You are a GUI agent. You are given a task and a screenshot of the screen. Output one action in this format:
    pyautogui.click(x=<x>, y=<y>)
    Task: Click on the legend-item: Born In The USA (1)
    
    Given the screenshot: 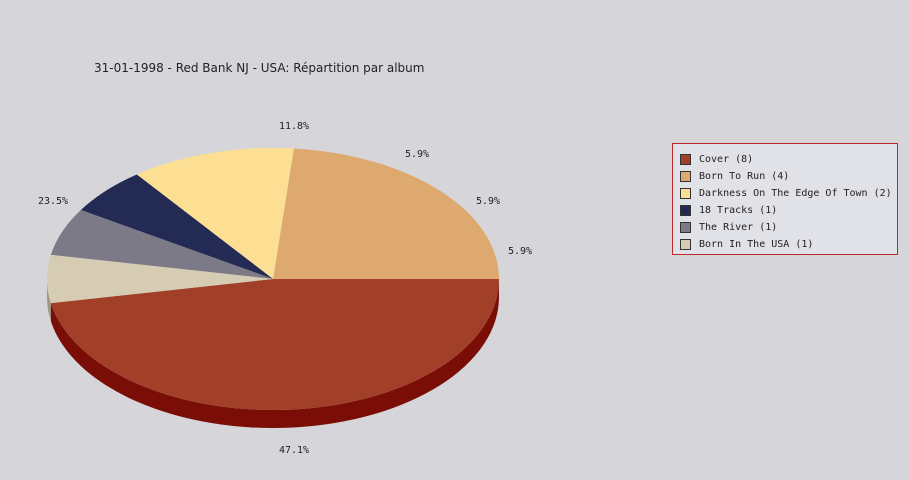 What is the action you would take?
    pyautogui.click(x=785, y=244)
    